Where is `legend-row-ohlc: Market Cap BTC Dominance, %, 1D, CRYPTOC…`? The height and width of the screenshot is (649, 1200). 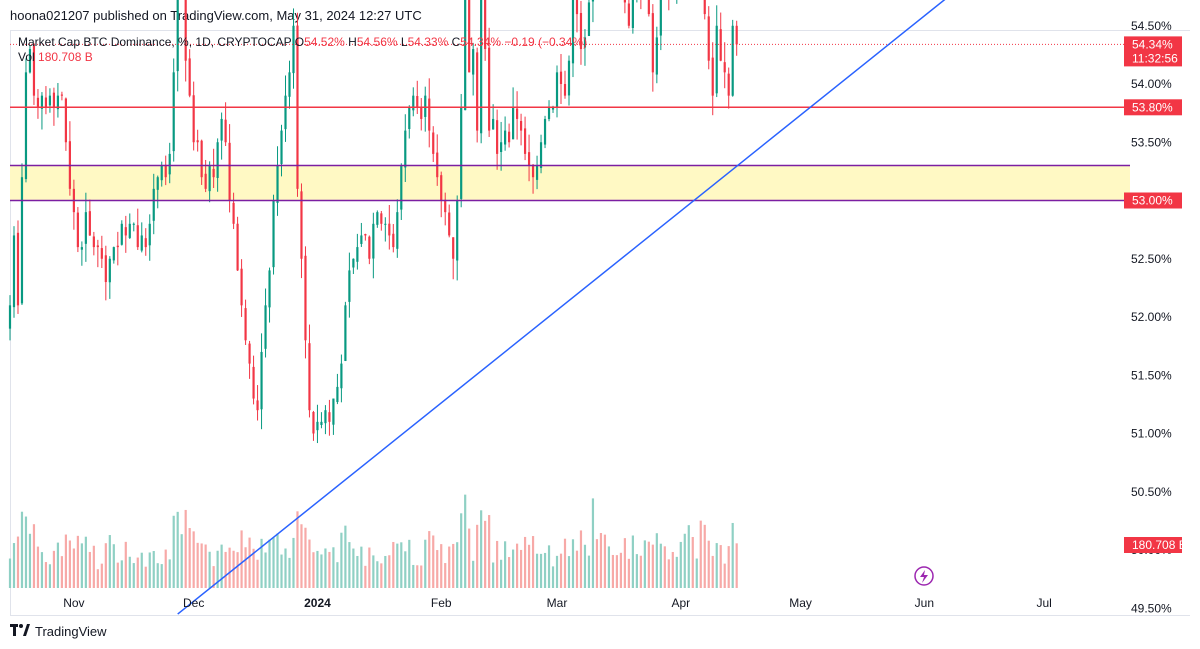 legend-row-ohlc: Market Cap BTC Dominance, %, 1D, CRYPTOC… is located at coordinates (302, 42).